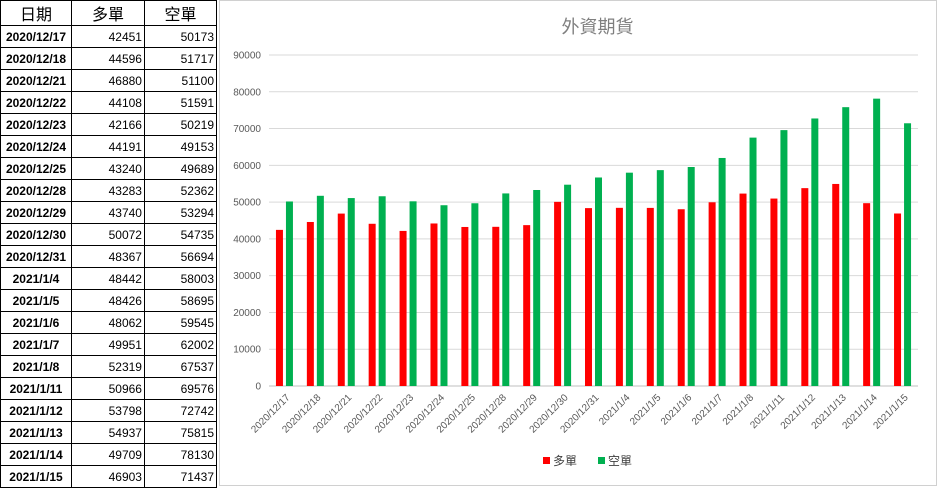 The height and width of the screenshot is (488, 937). What do you see at coordinates (36, 455) in the screenshot?
I see `cell-date: 2021/1/14` at bounding box center [36, 455].